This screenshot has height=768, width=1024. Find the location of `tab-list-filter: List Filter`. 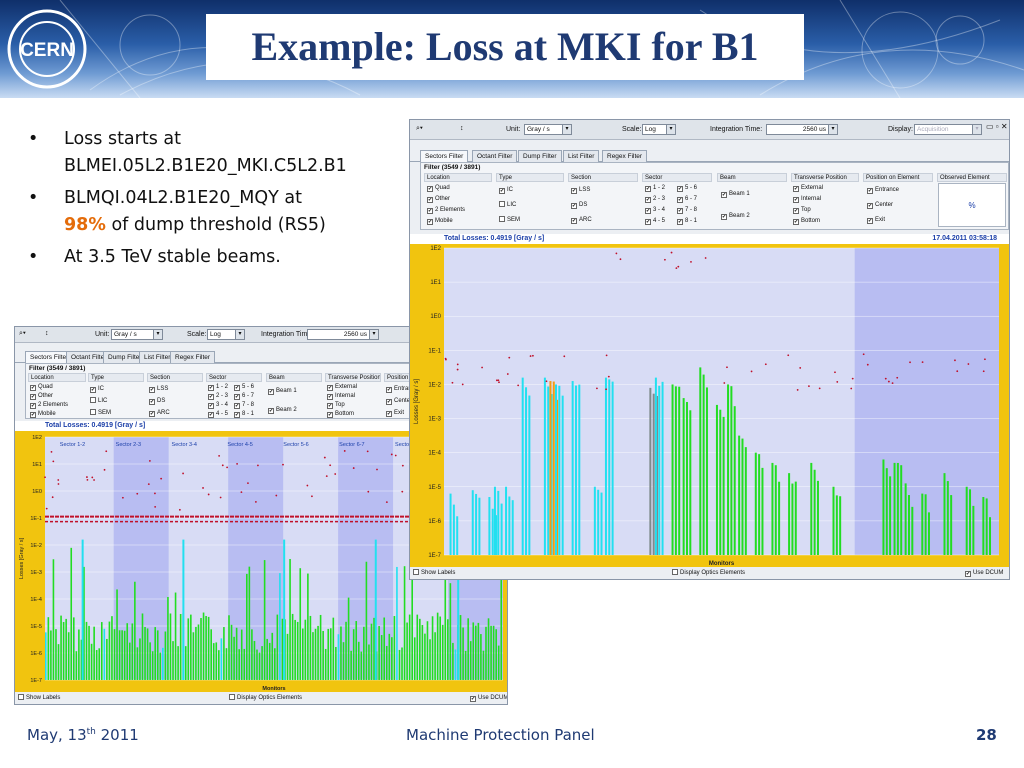

tab-list-filter: List Filter is located at coordinates (581, 156).